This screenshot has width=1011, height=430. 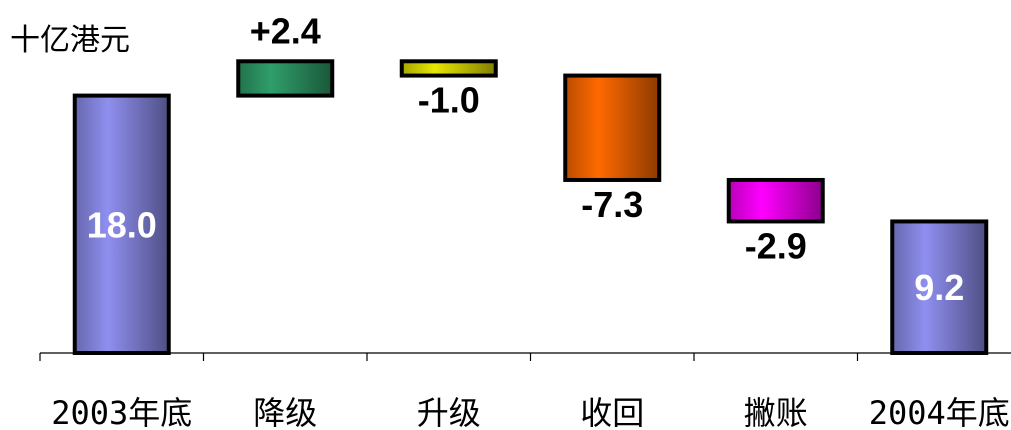 I want to click on category-label-5: 撇账, so click(x=776, y=412).